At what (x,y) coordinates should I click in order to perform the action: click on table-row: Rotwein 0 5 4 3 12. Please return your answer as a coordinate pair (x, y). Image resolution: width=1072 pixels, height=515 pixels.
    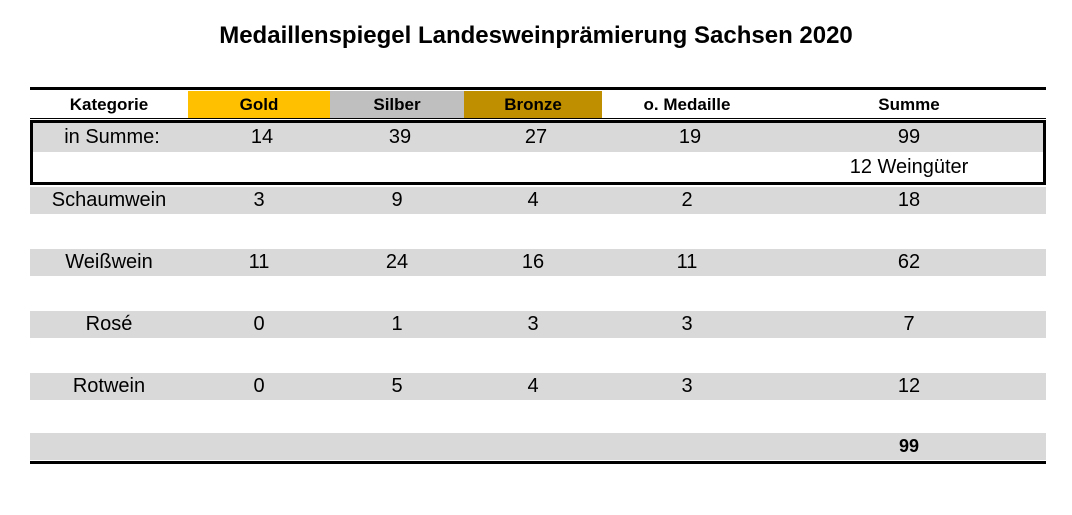
    Looking at the image, I should click on (538, 386).